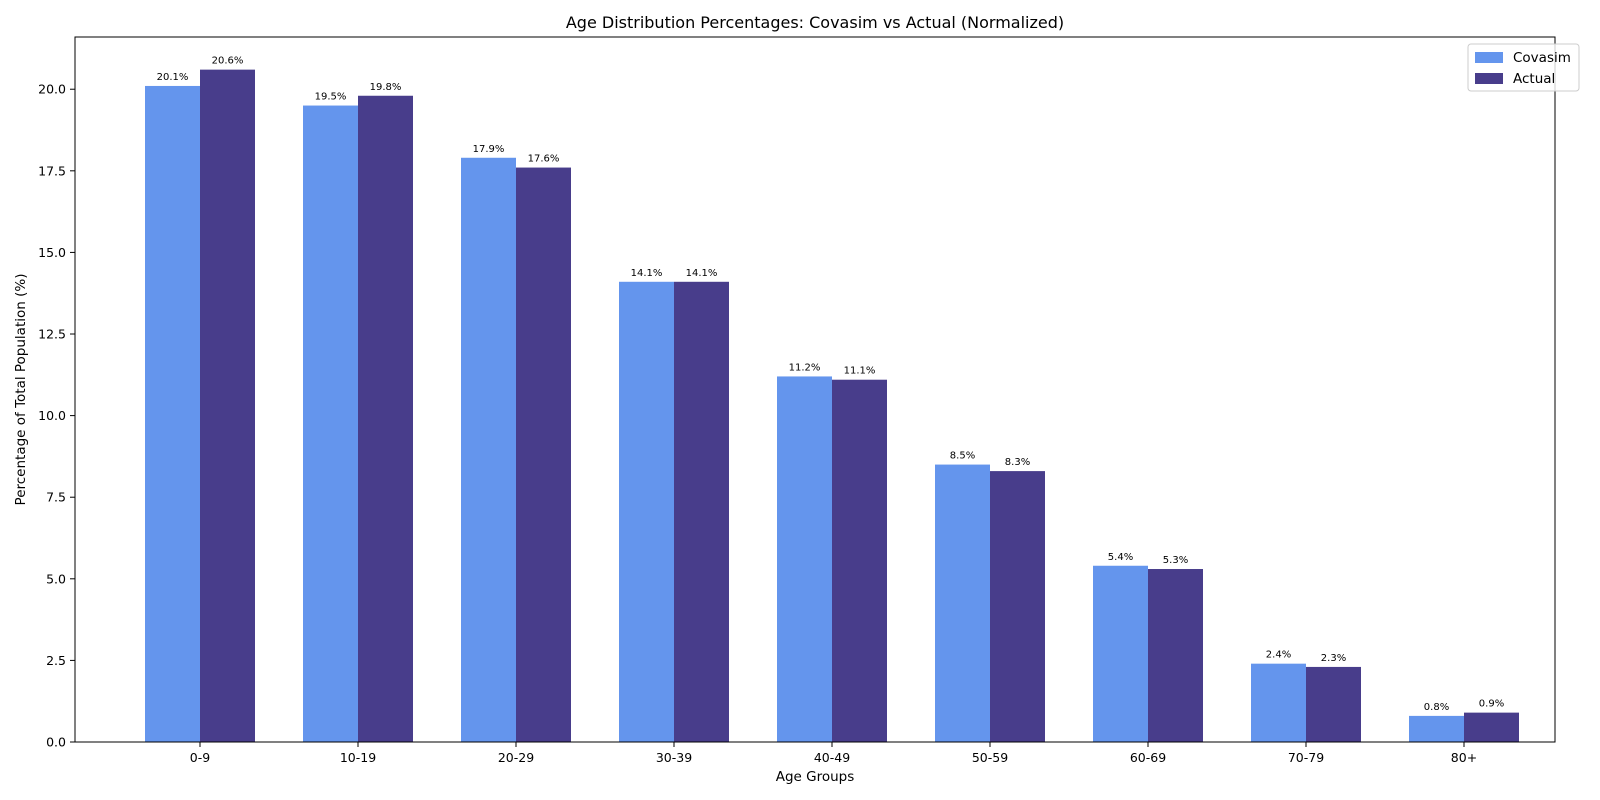 The height and width of the screenshot is (800, 1600). I want to click on x-tick-label: 80+, so click(1464, 757).